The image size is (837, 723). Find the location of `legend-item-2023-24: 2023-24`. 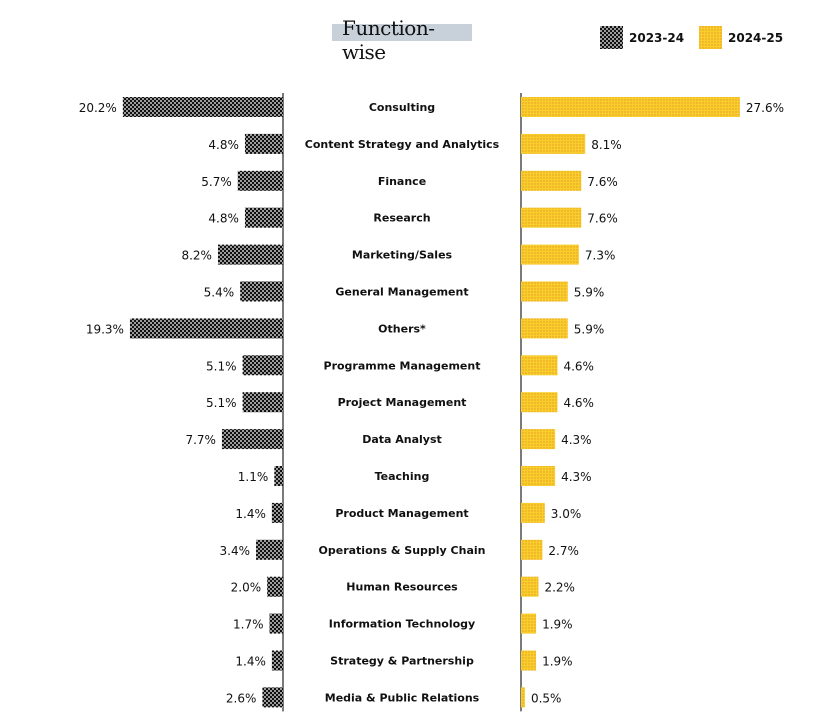

legend-item-2023-24: 2023-24 is located at coordinates (642, 37).